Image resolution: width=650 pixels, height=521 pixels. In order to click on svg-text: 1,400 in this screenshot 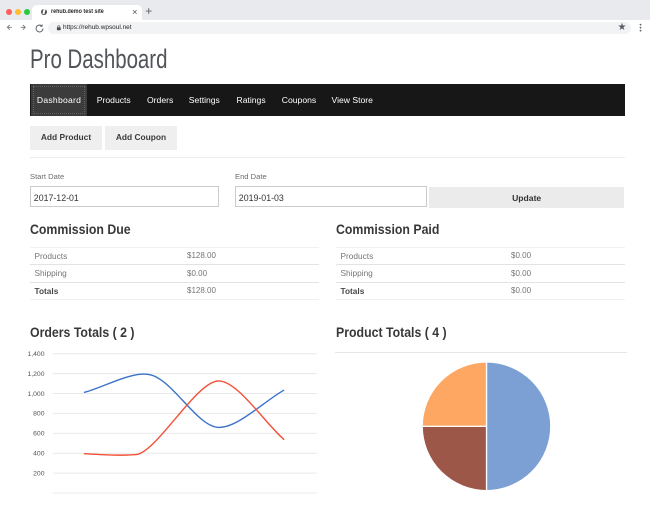, I will do `click(35, 354)`.